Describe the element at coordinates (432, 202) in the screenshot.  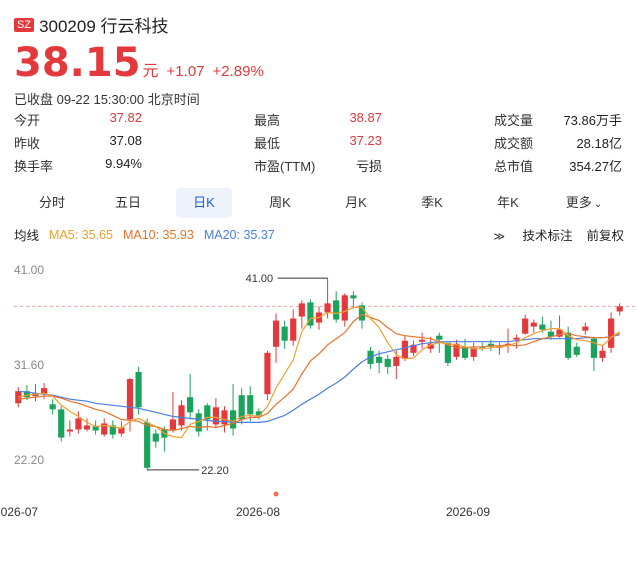
I see `tab-quarterly-k: 季K` at that location.